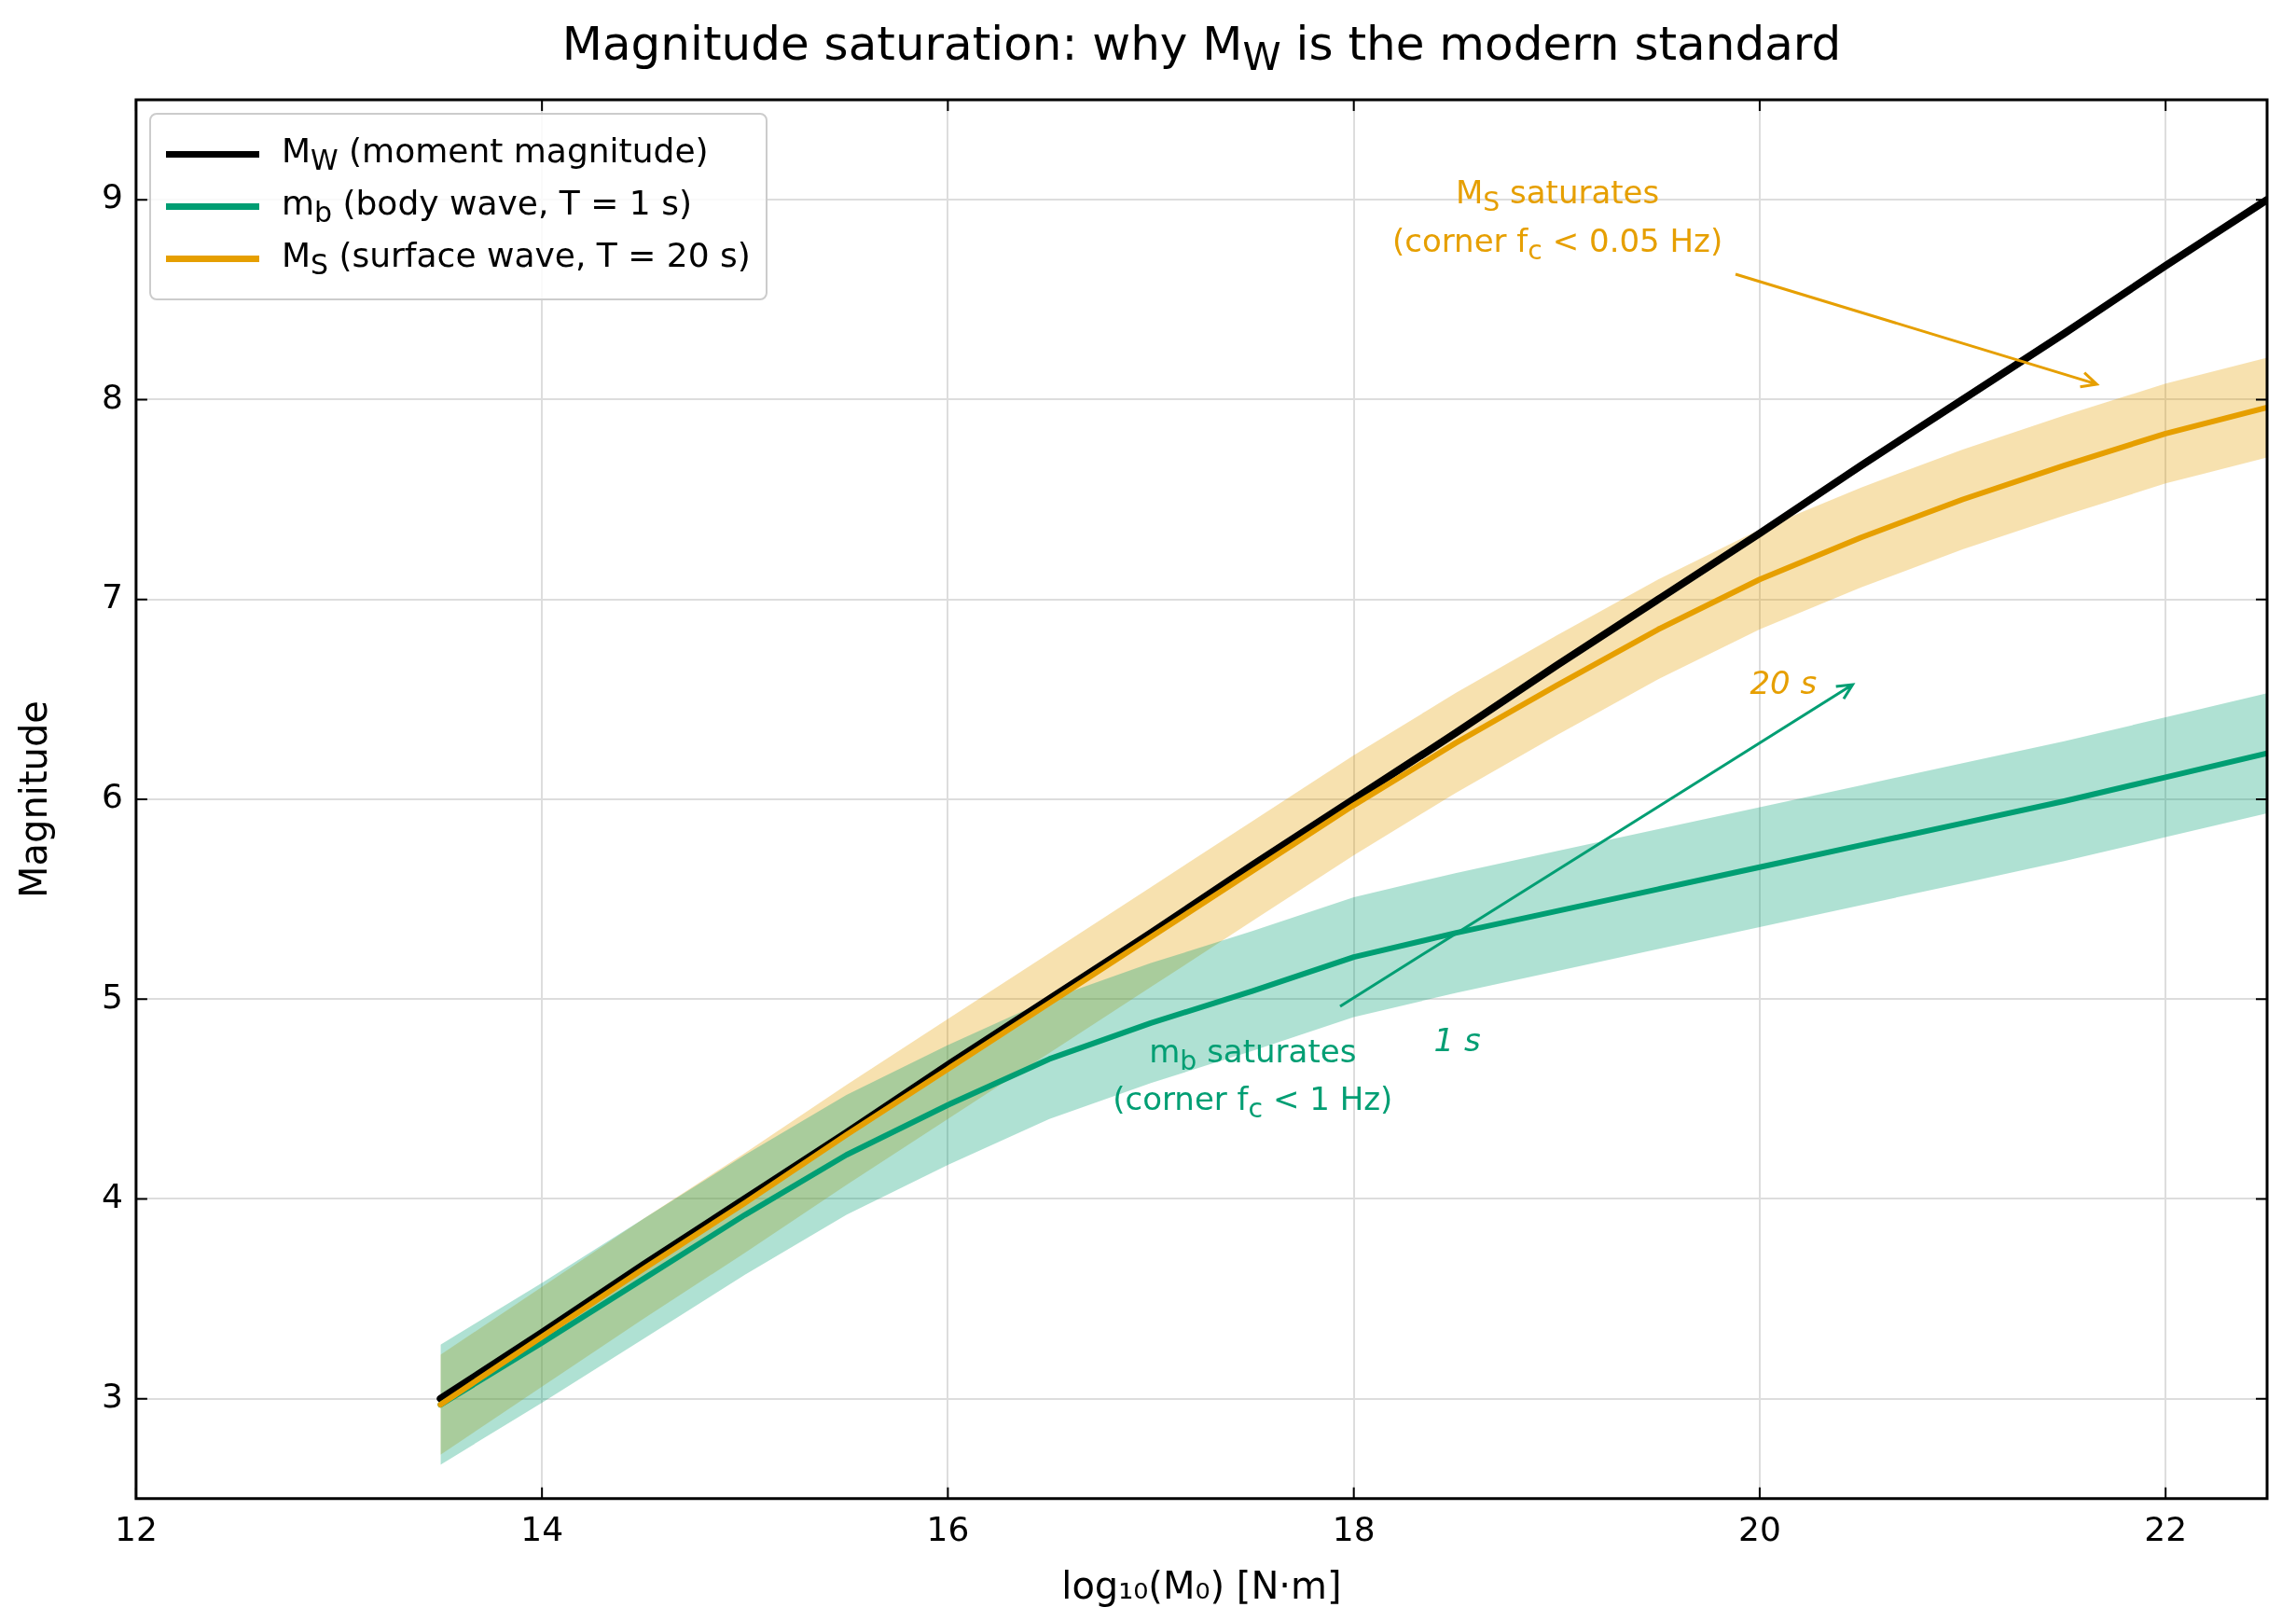  I want to click on annotation: M$_{S}$ saturates (corner f$_{c}$ < 0.05 Hz), so click(1557, 220).